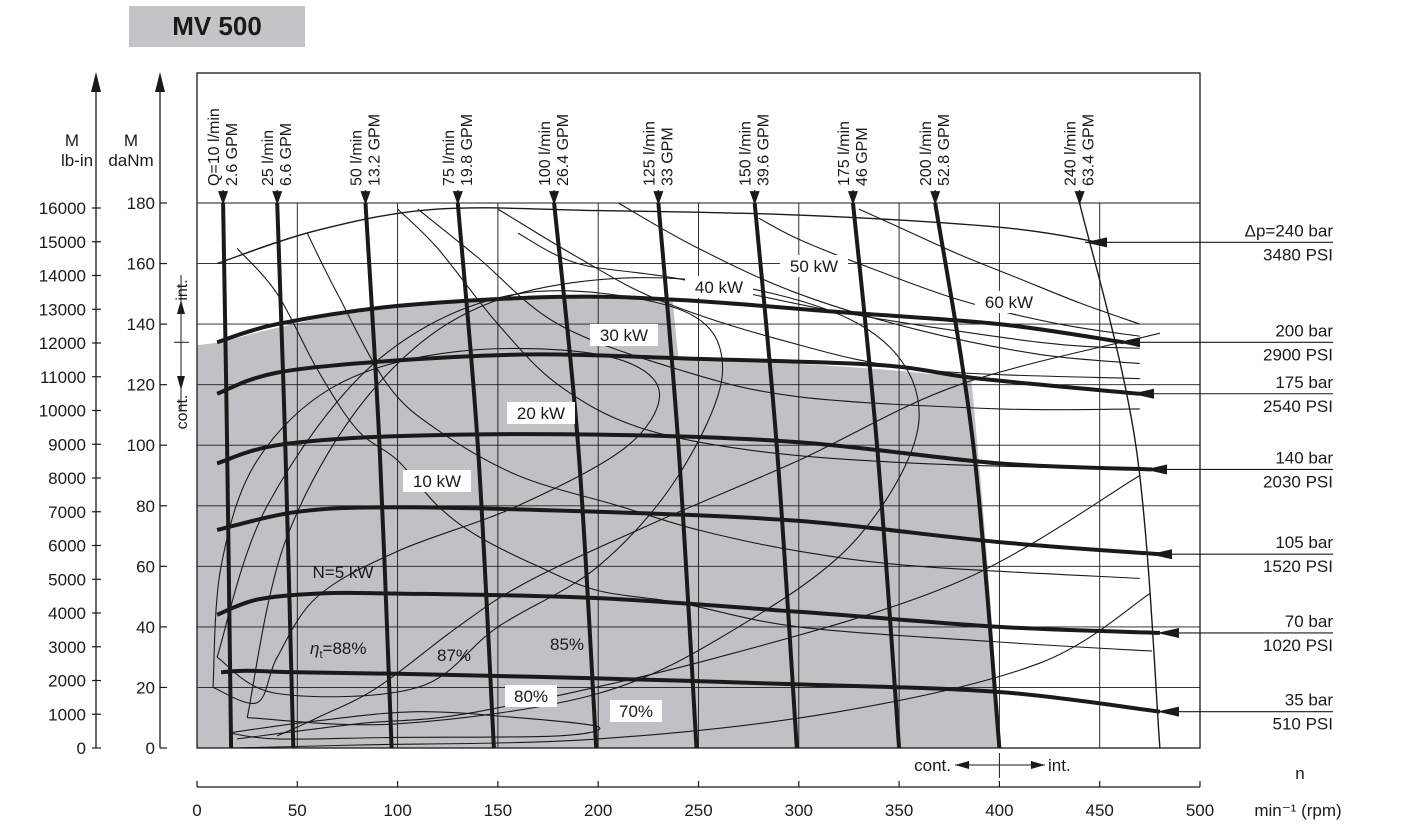 This screenshot has width=1401, height=836. I want to click on x-tick-label: 400, so click(999, 810).